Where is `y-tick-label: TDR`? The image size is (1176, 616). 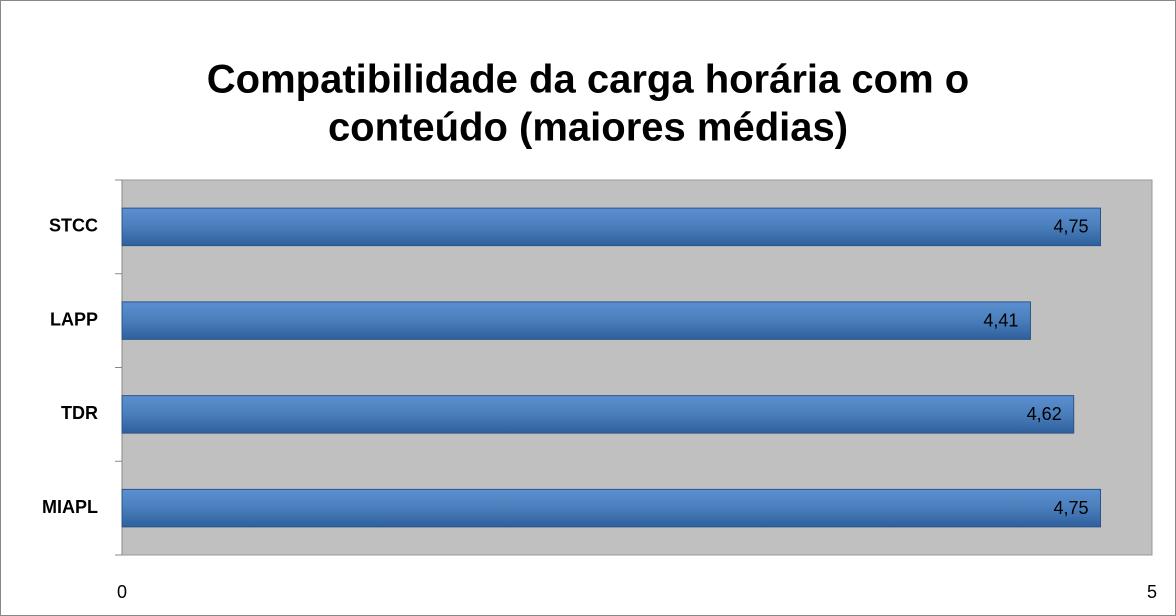 y-tick-label: TDR is located at coordinates (79, 413).